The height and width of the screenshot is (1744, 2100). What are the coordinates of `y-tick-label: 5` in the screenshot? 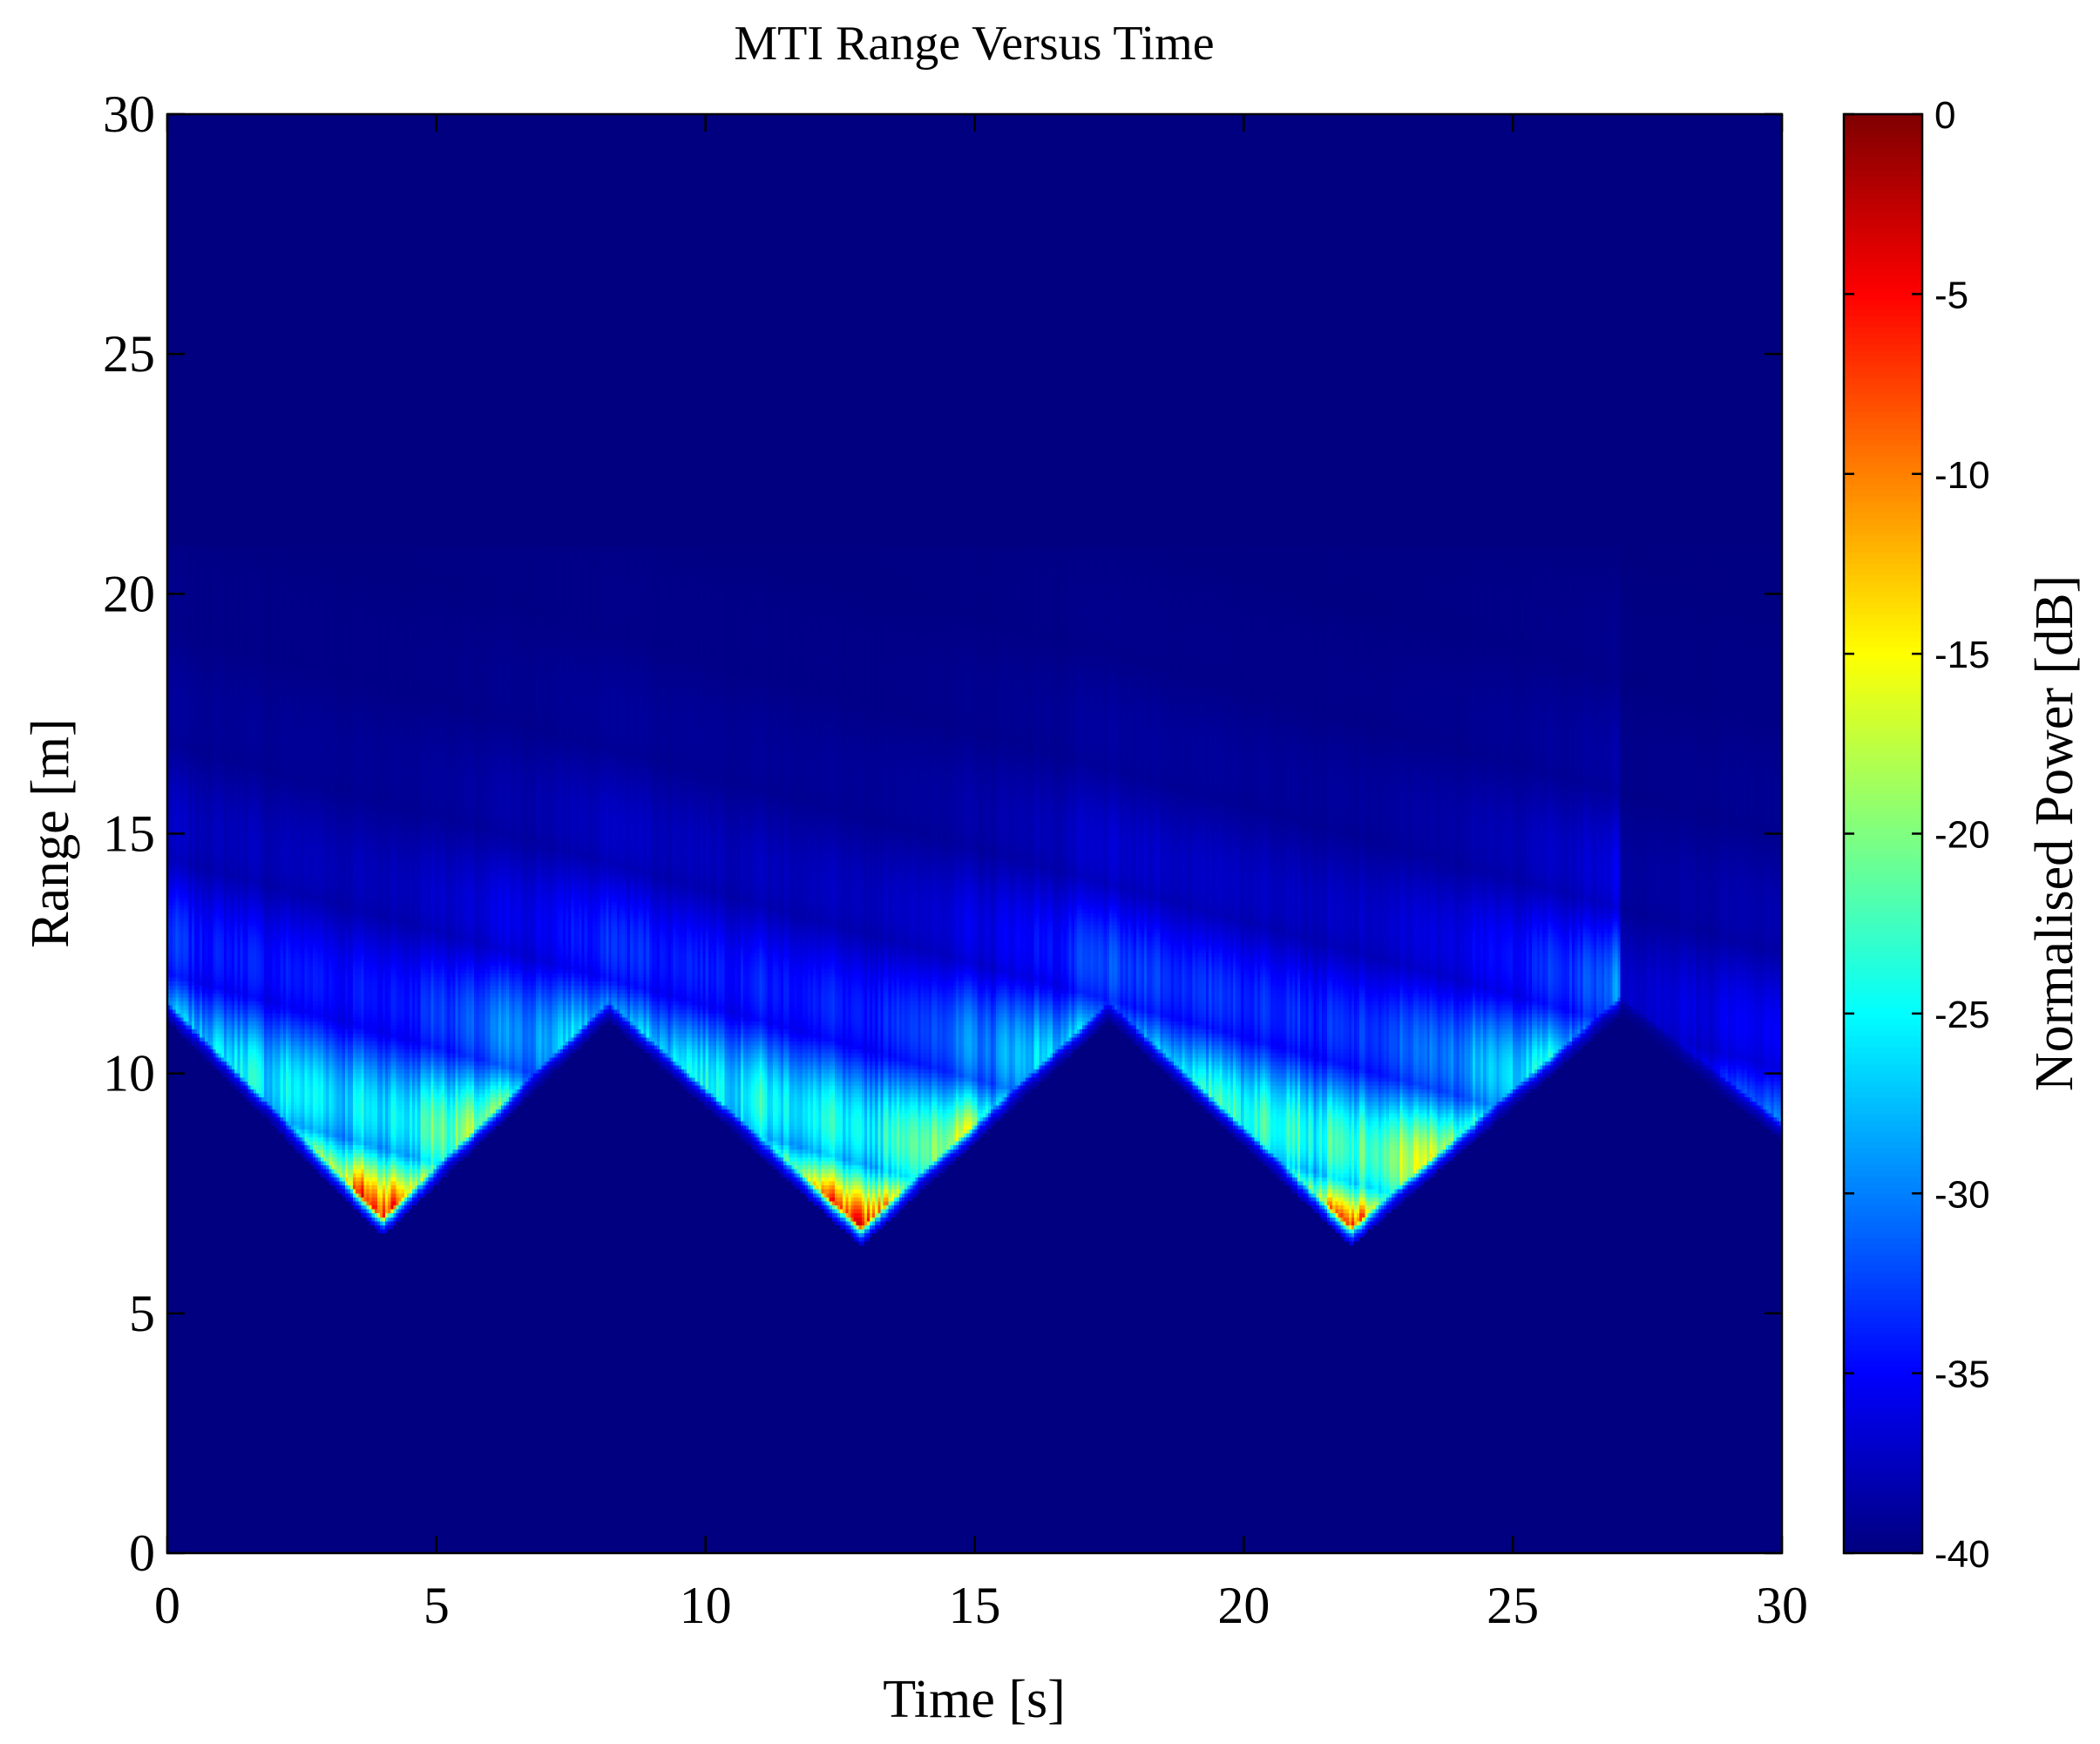 It's located at (142, 1313).